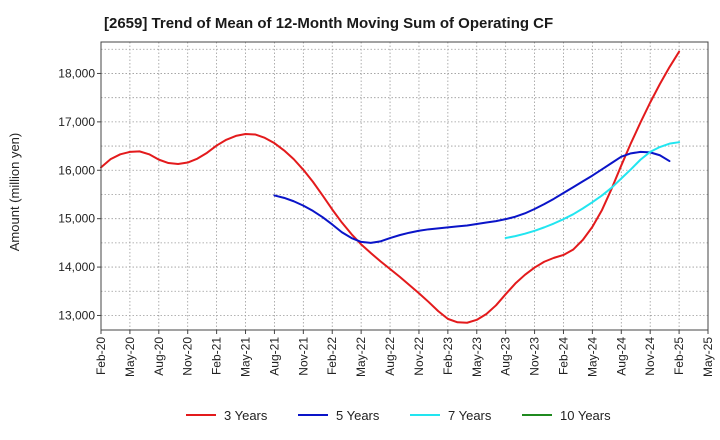  I want to click on x-tick-label: May-23, so click(477, 357).